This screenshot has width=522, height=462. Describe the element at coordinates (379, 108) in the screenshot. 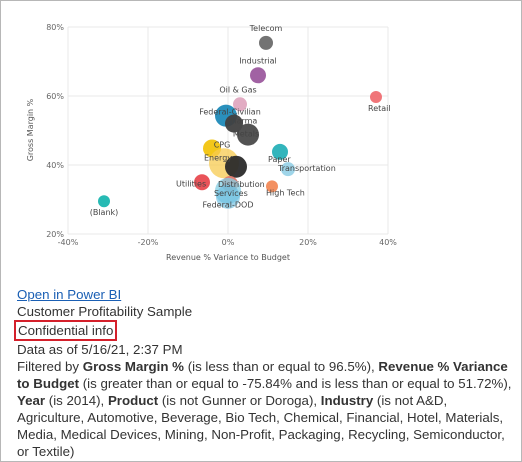

I see `label-retail: Retail` at that location.